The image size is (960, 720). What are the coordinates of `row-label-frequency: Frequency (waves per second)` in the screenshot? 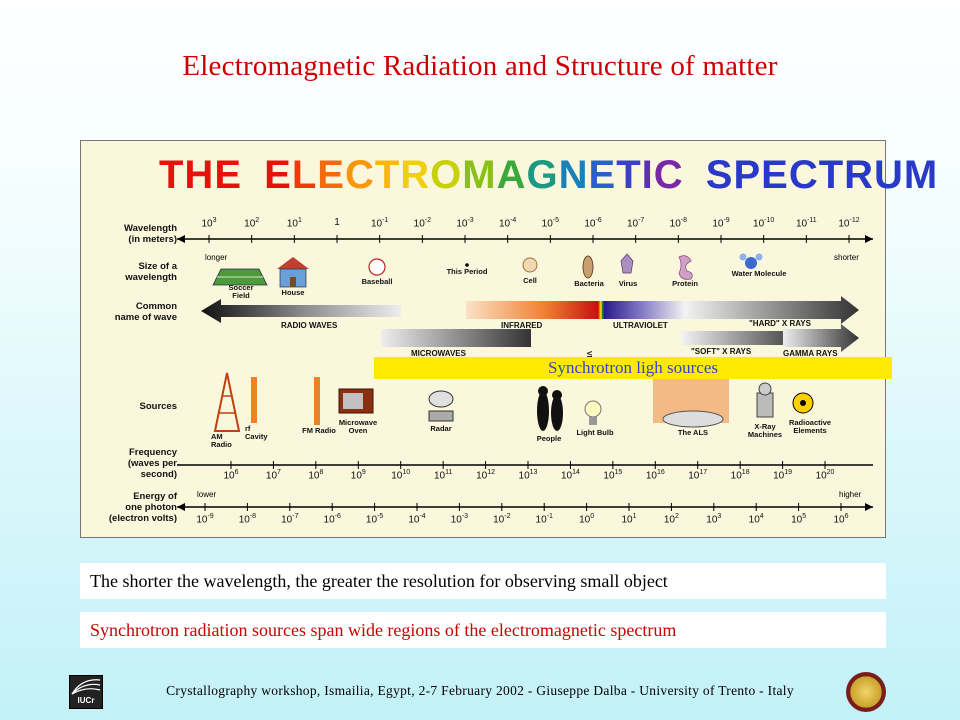 It's located at (152, 463).